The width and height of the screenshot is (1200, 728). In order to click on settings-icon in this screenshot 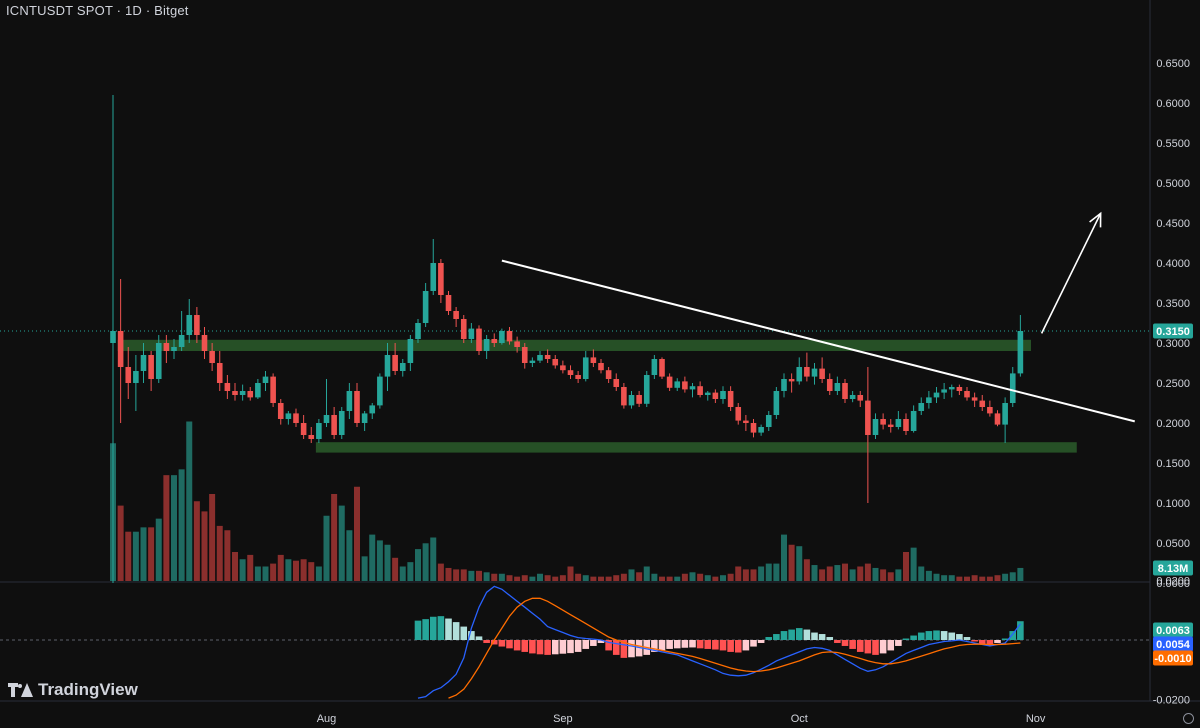, I will do `click(1188, 718)`.